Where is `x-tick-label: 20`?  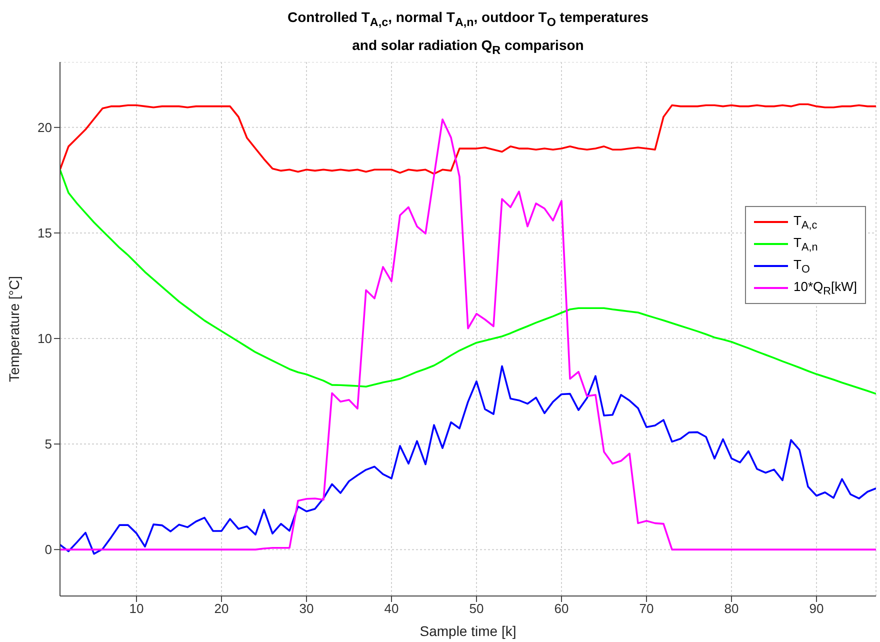 x-tick-label: 20 is located at coordinates (221, 608).